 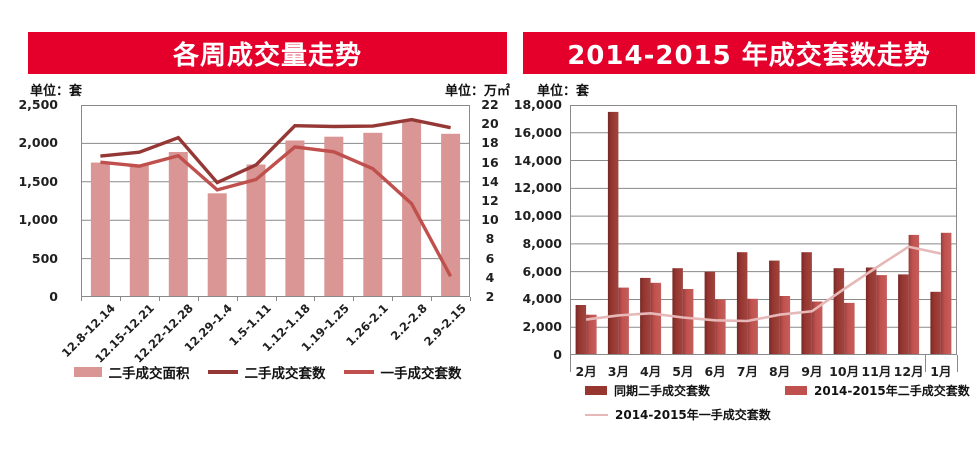 What do you see at coordinates (557, 354) in the screenshot?
I see `yearly-y-axis-tick: 0` at bounding box center [557, 354].